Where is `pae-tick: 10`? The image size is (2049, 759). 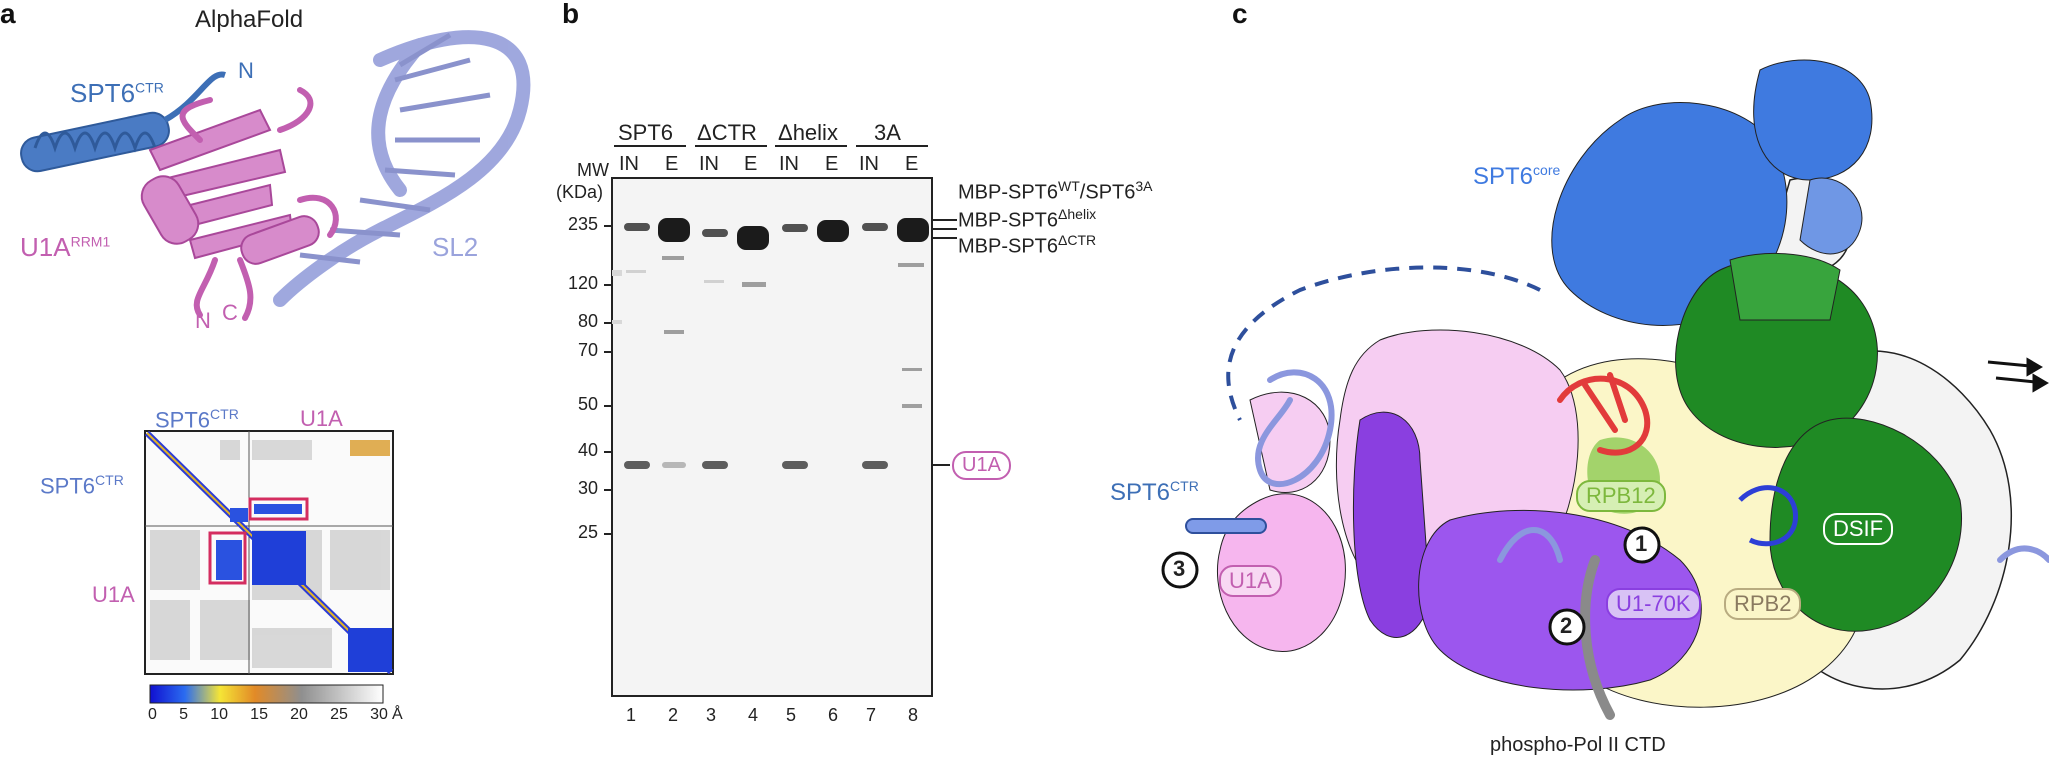
pae-tick: 10 is located at coordinates (219, 714).